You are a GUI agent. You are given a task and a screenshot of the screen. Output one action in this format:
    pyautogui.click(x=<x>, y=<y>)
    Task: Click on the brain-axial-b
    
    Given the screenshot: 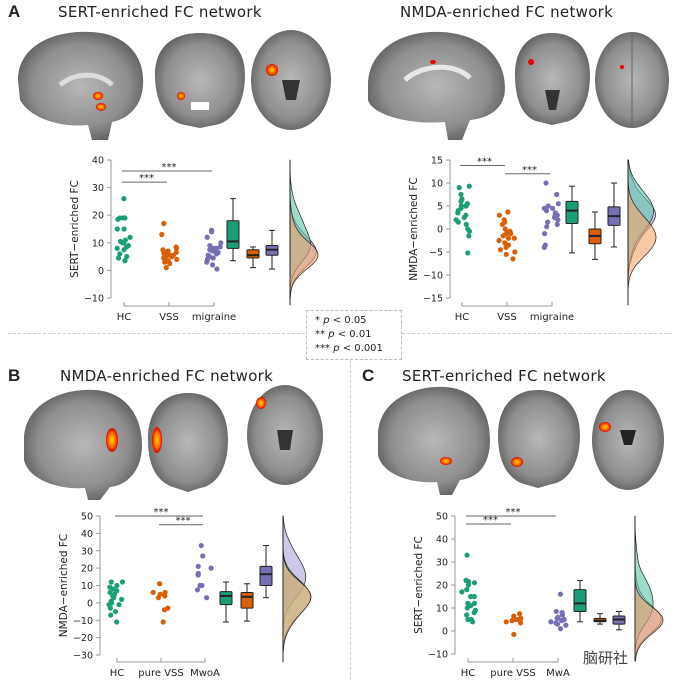 What is the action you would take?
    pyautogui.click(x=285, y=435)
    